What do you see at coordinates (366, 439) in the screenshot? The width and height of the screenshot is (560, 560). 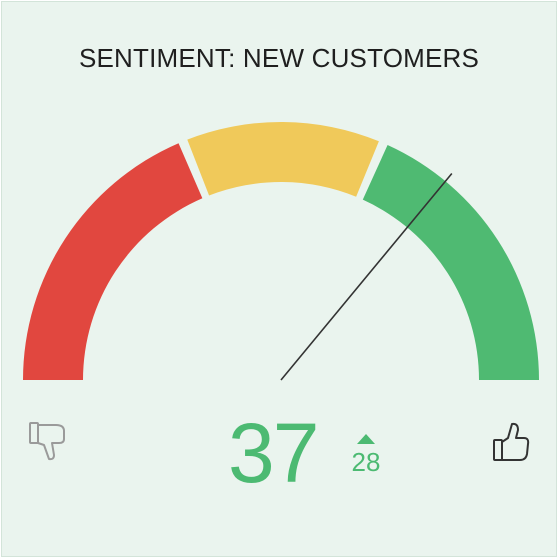 I see `trend-up-icon` at bounding box center [366, 439].